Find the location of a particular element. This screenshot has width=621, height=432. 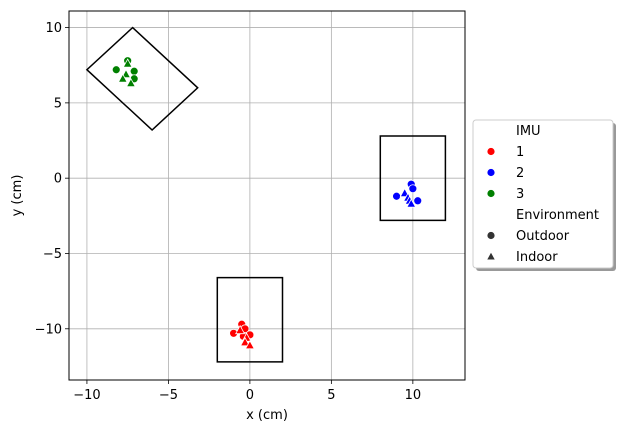

y-tick-label: 5 is located at coordinates (58, 103).